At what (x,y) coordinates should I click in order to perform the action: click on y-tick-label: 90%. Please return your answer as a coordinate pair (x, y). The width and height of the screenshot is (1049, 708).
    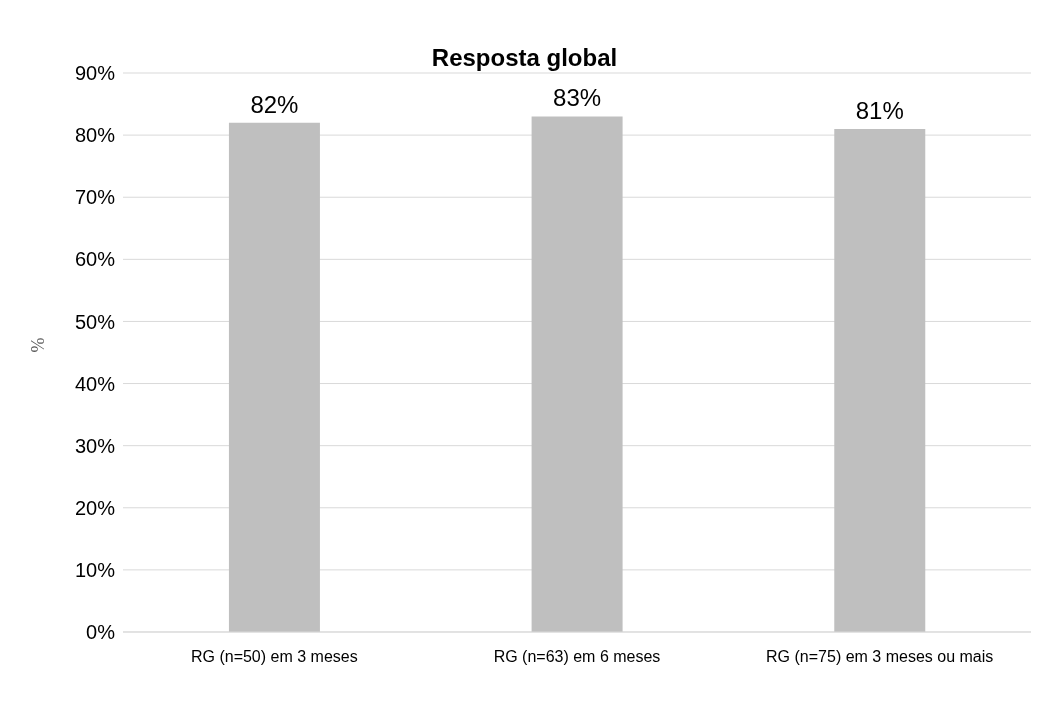
    Looking at the image, I should click on (95, 73).